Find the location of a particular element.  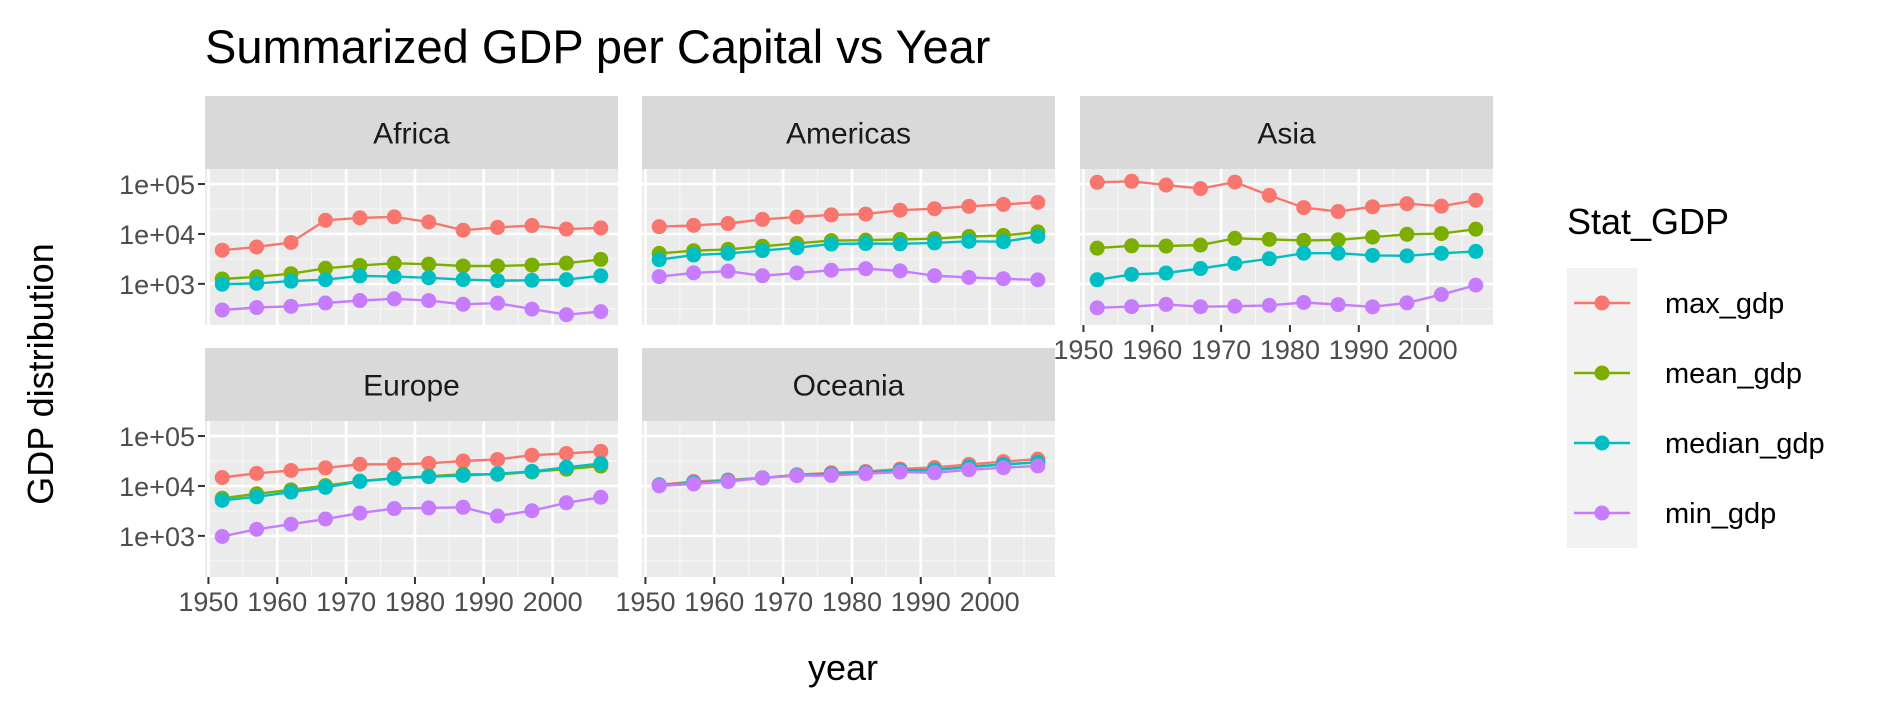

legend-item-median-gdp: median_gdp is located at coordinates (1696, 443).